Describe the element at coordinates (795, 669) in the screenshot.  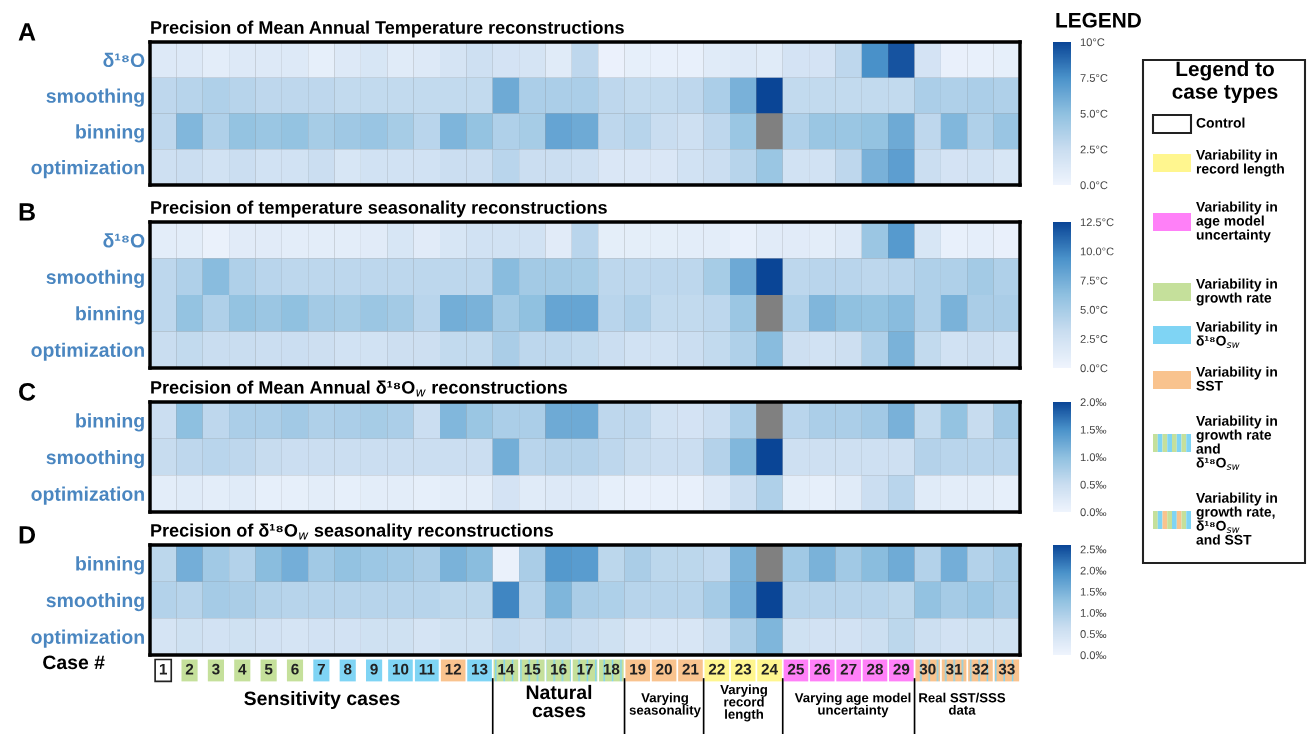
I see `x-tick-label: 25` at that location.